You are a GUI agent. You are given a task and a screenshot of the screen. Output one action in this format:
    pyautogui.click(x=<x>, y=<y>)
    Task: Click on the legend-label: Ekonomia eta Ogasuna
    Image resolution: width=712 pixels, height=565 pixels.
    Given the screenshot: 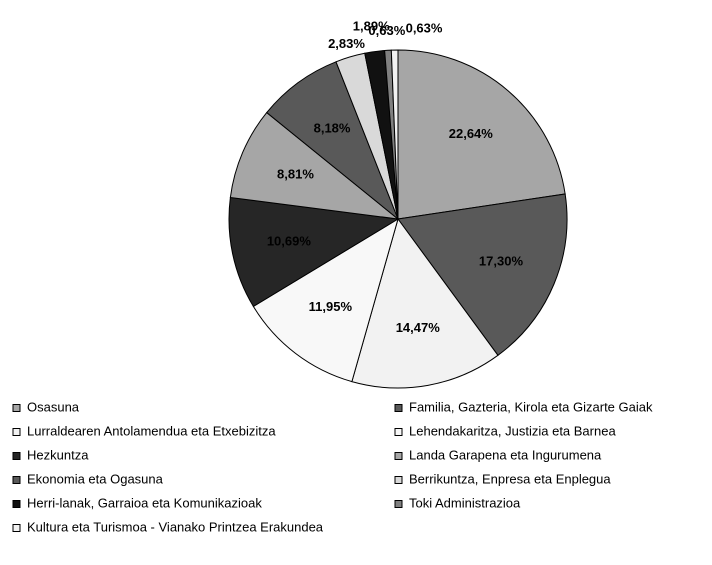 What is the action you would take?
    pyautogui.click(x=95, y=478)
    